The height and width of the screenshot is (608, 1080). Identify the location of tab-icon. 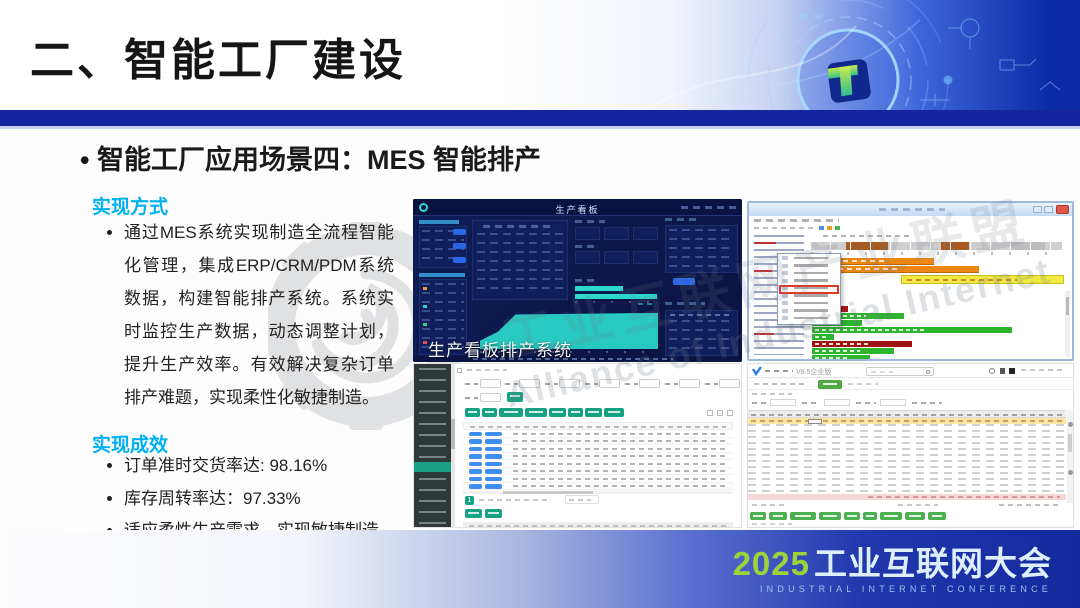
(459, 370).